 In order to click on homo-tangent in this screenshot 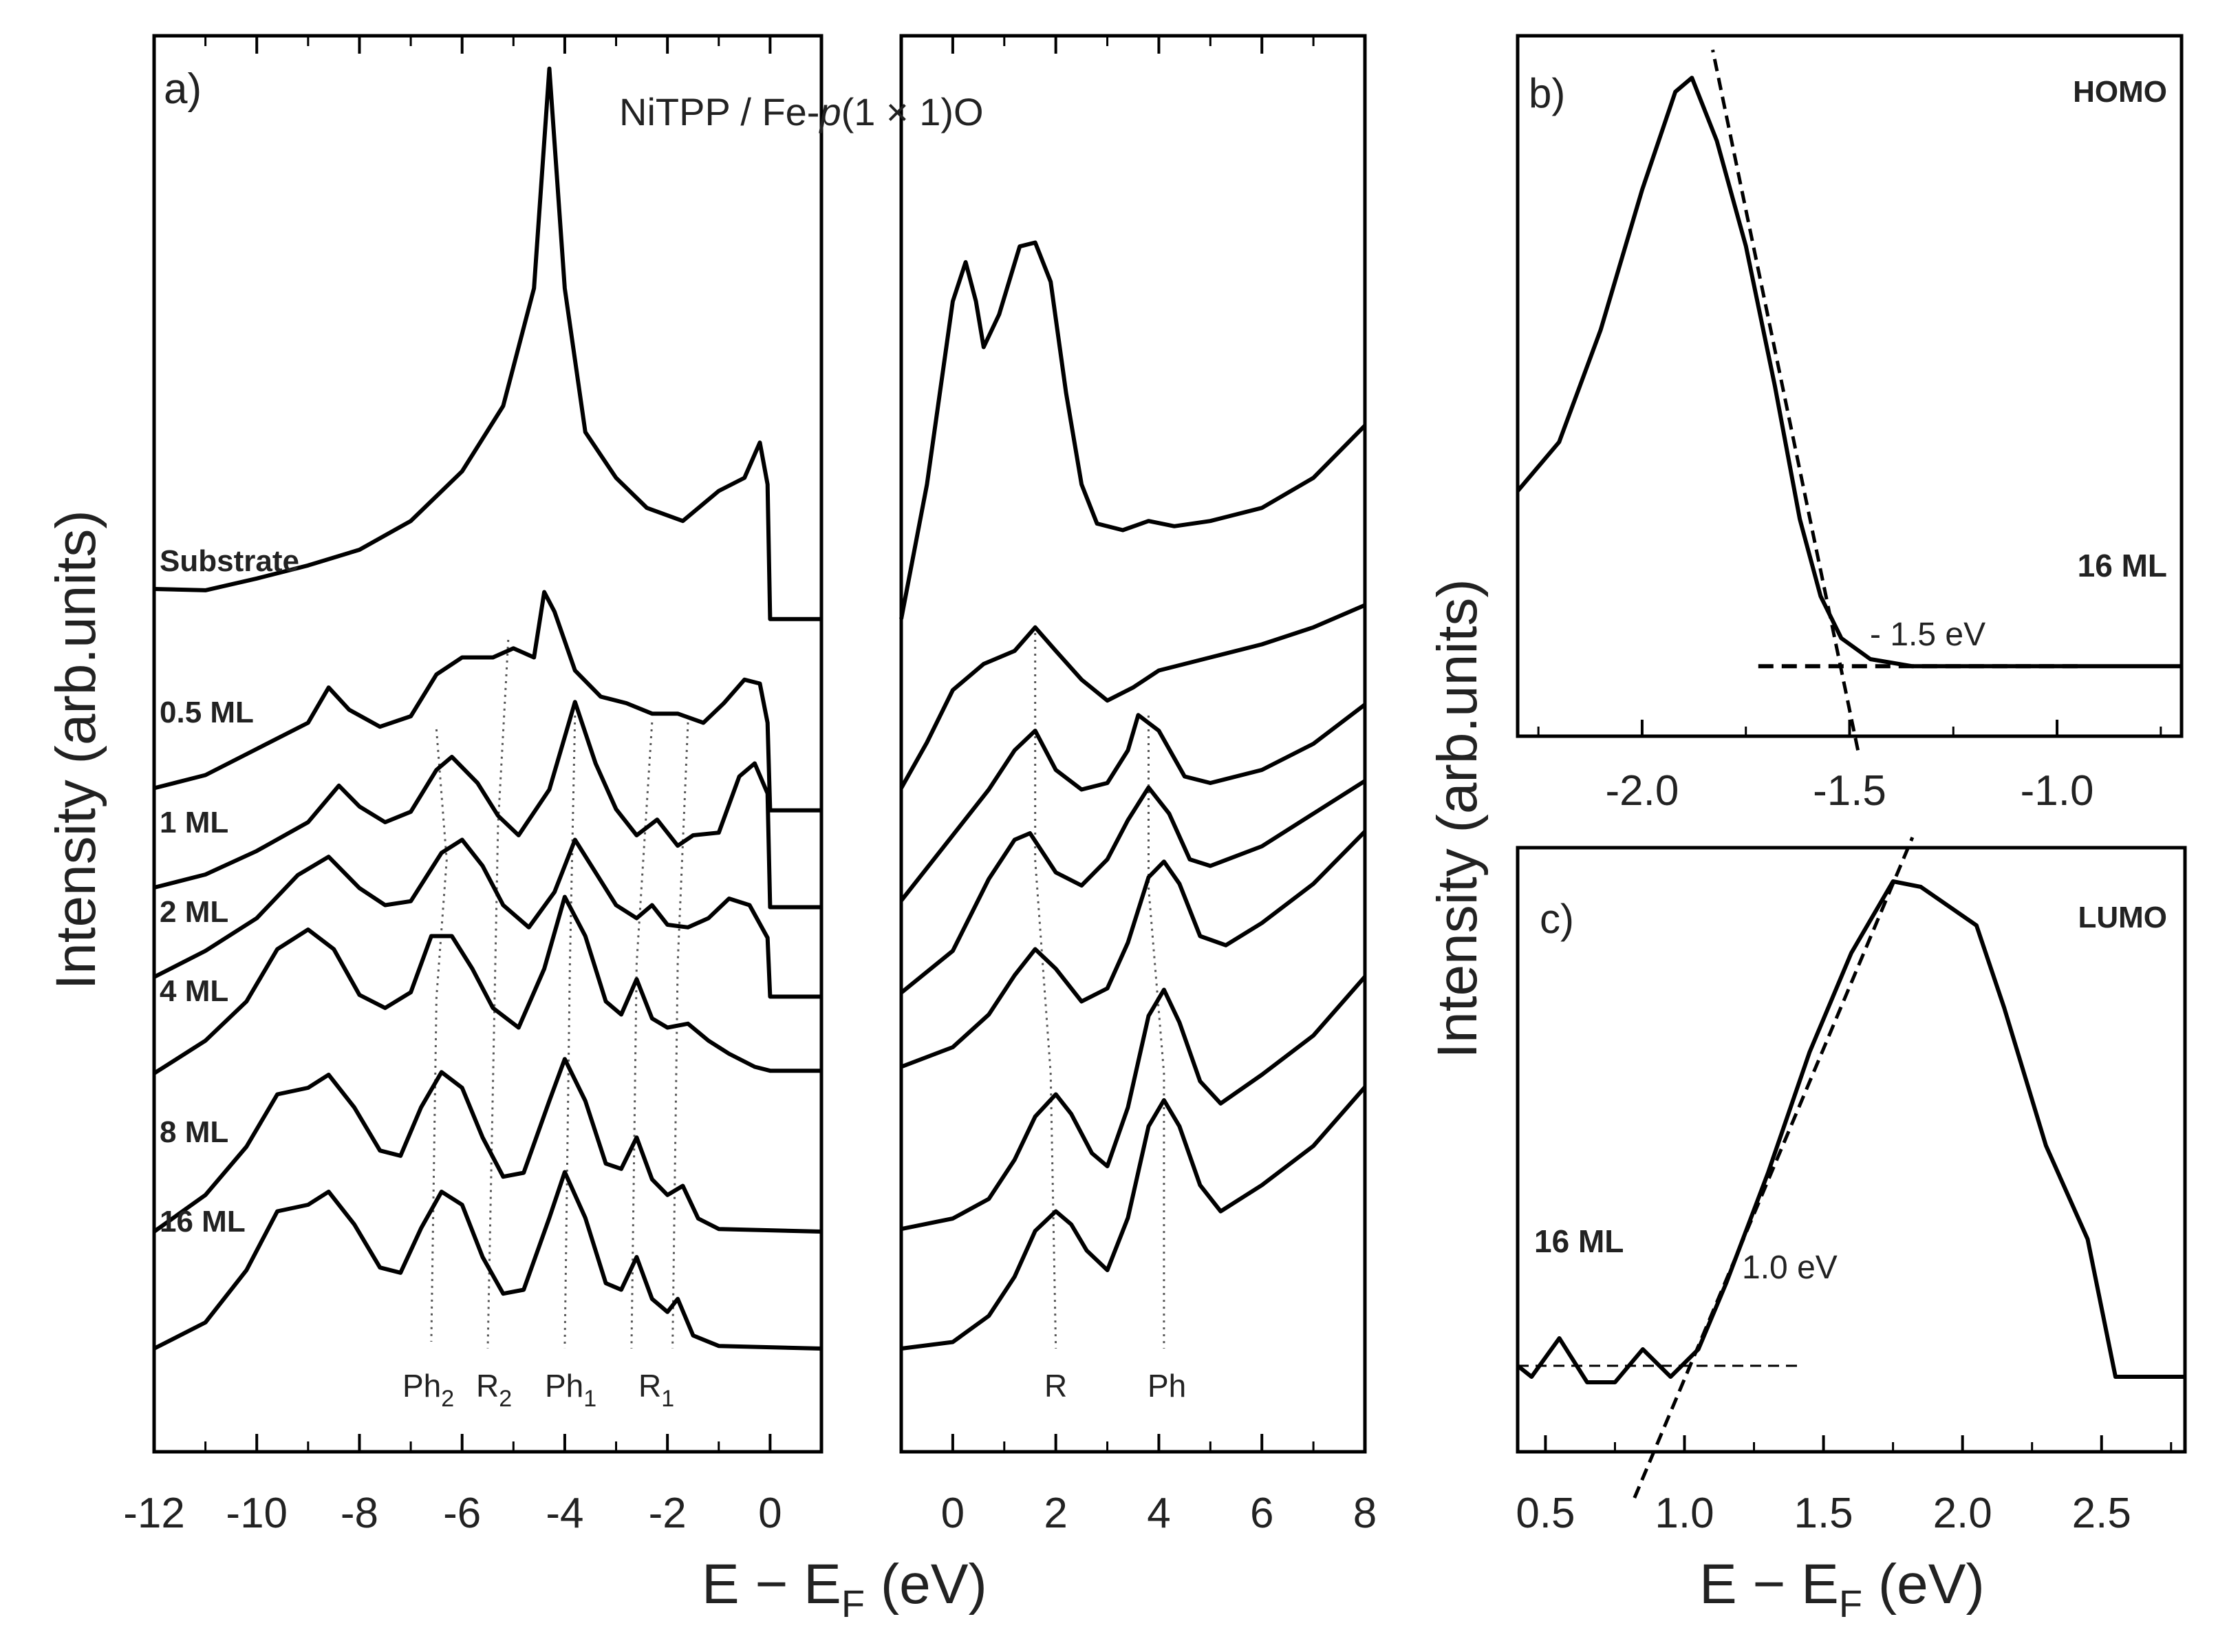, I will do `click(1785, 400)`.